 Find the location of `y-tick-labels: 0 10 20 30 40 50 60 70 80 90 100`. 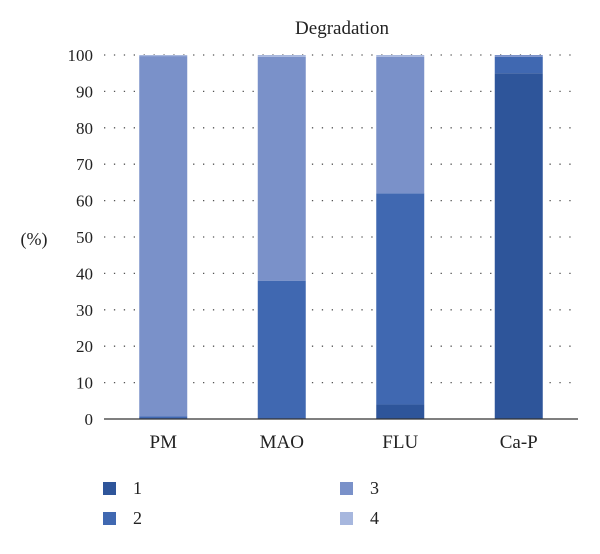

y-tick-labels: 0 10 20 30 40 50 60 70 80 90 100 is located at coordinates (81, 237).